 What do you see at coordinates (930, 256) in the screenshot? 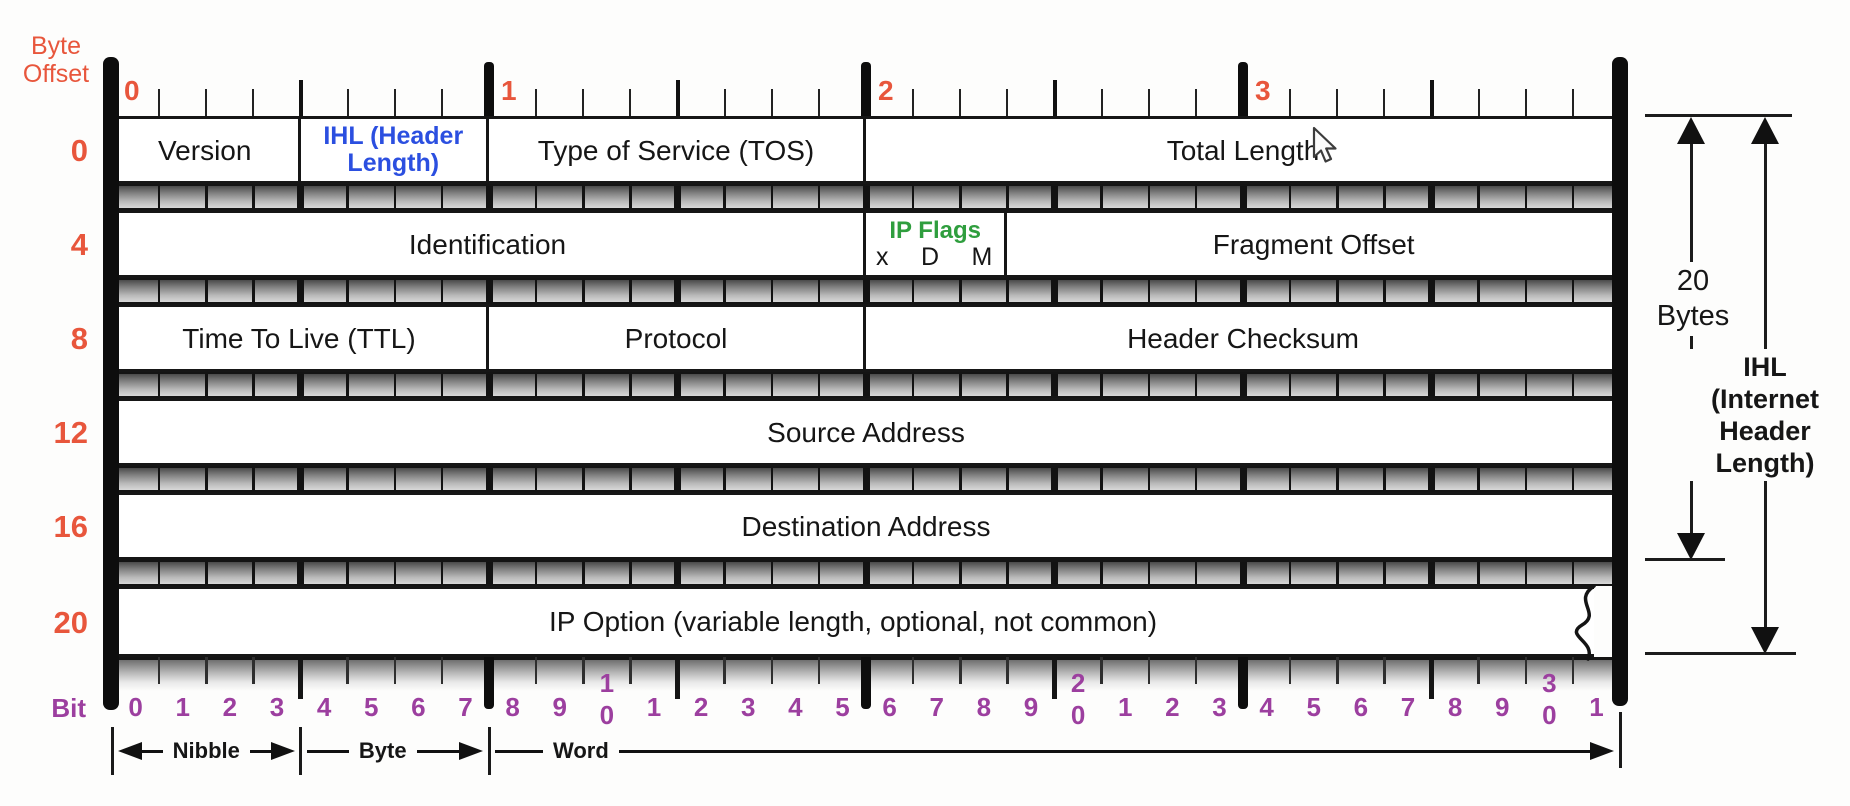
I see `flag-bit-label: D` at bounding box center [930, 256].